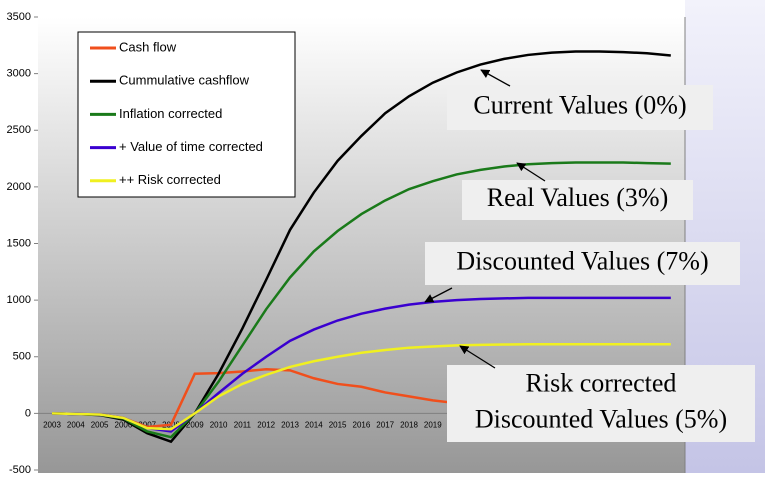 Image resolution: width=765 pixels, height=478 pixels. What do you see at coordinates (100, 424) in the screenshot?
I see `x-tick-label: 2005` at bounding box center [100, 424].